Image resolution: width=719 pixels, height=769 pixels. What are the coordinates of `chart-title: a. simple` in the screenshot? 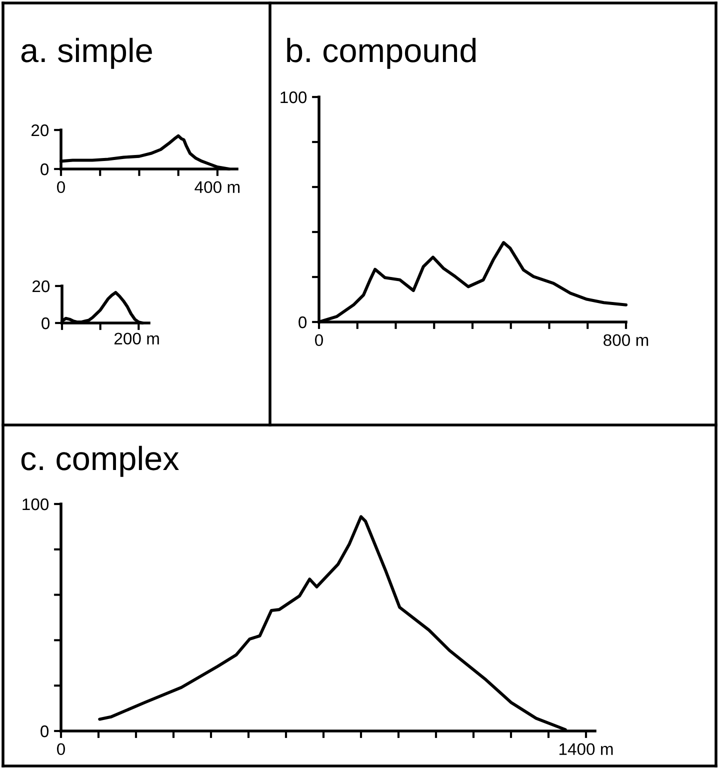 It's located at (86, 53).